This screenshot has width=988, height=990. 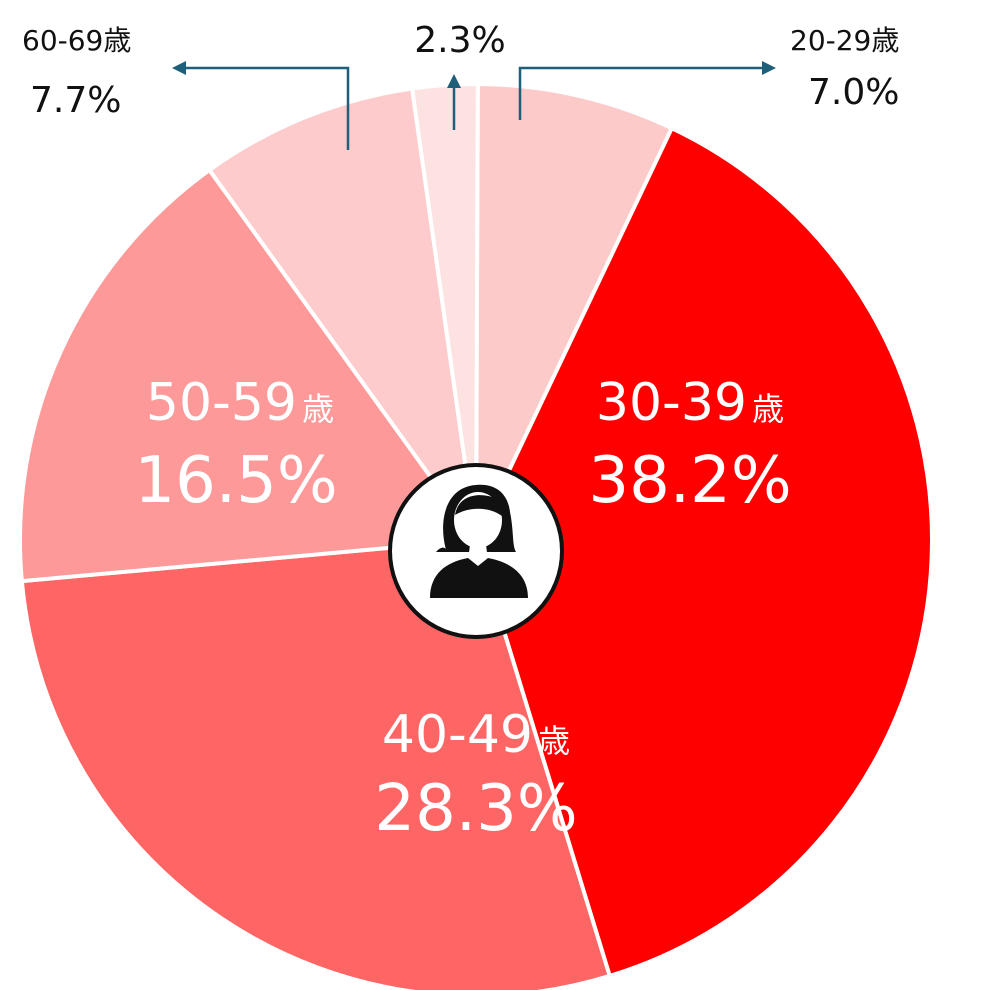 What do you see at coordinates (853, 92) in the screenshot?
I see `slice-value-20-29: 7.0%` at bounding box center [853, 92].